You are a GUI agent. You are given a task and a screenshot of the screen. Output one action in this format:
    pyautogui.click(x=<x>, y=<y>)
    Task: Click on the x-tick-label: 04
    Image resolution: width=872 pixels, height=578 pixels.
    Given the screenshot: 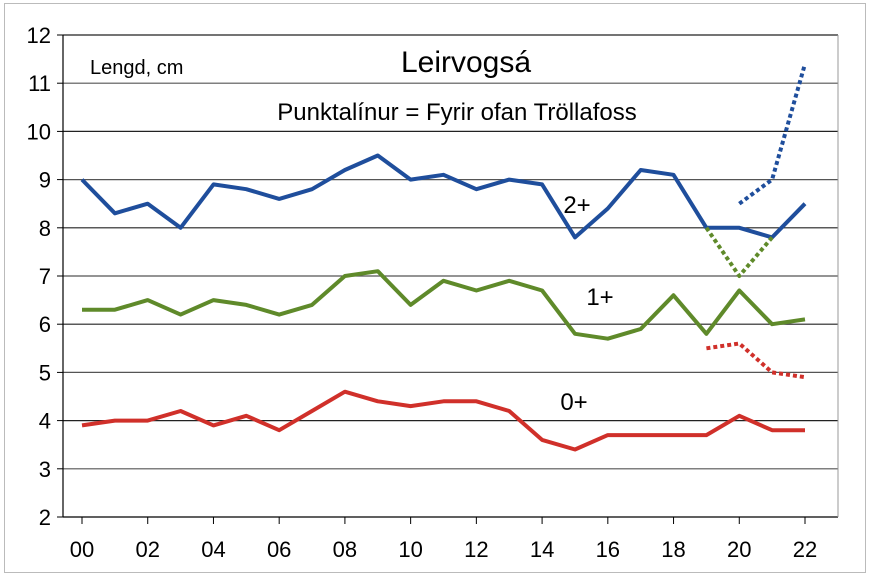 What is the action you would take?
    pyautogui.click(x=213, y=549)
    